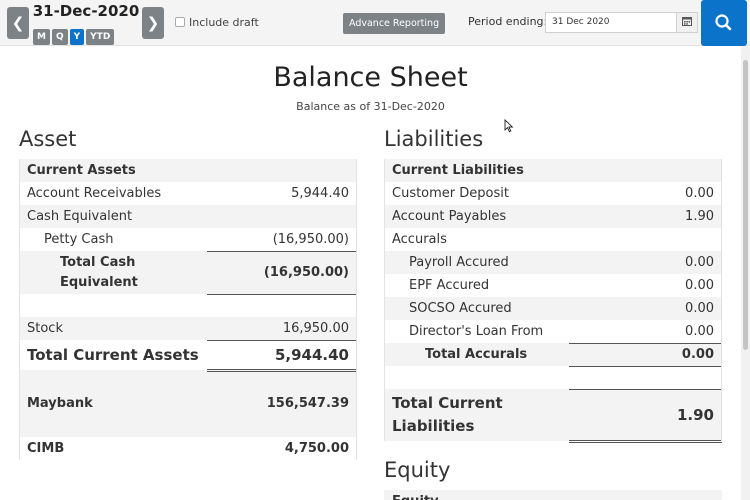 This screenshot has height=500, width=750. I want to click on directors-loan-from-amount: 0.00, so click(699, 331).